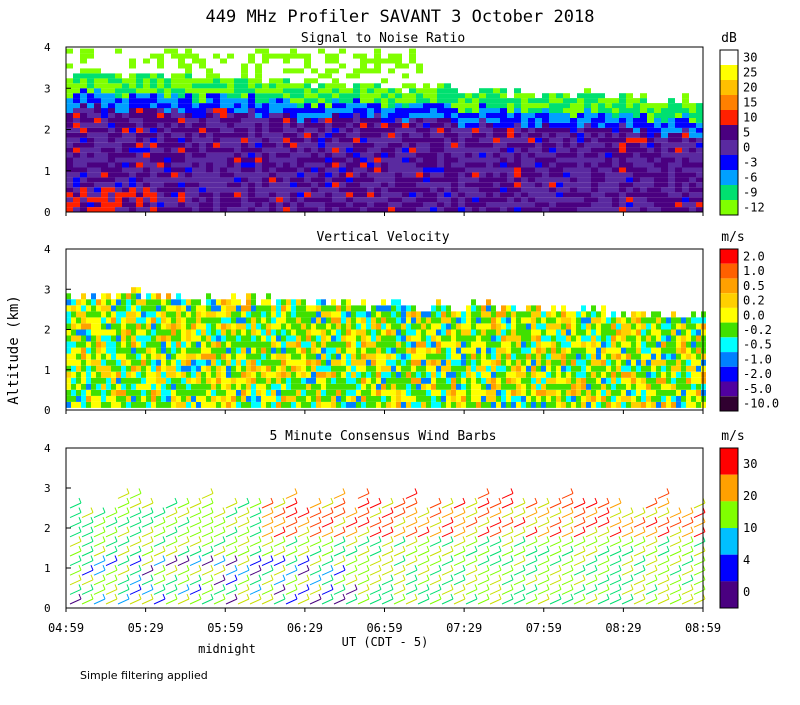  Describe the element at coordinates (47, 171) in the screenshot. I see `y-tick-label: 1` at that location.